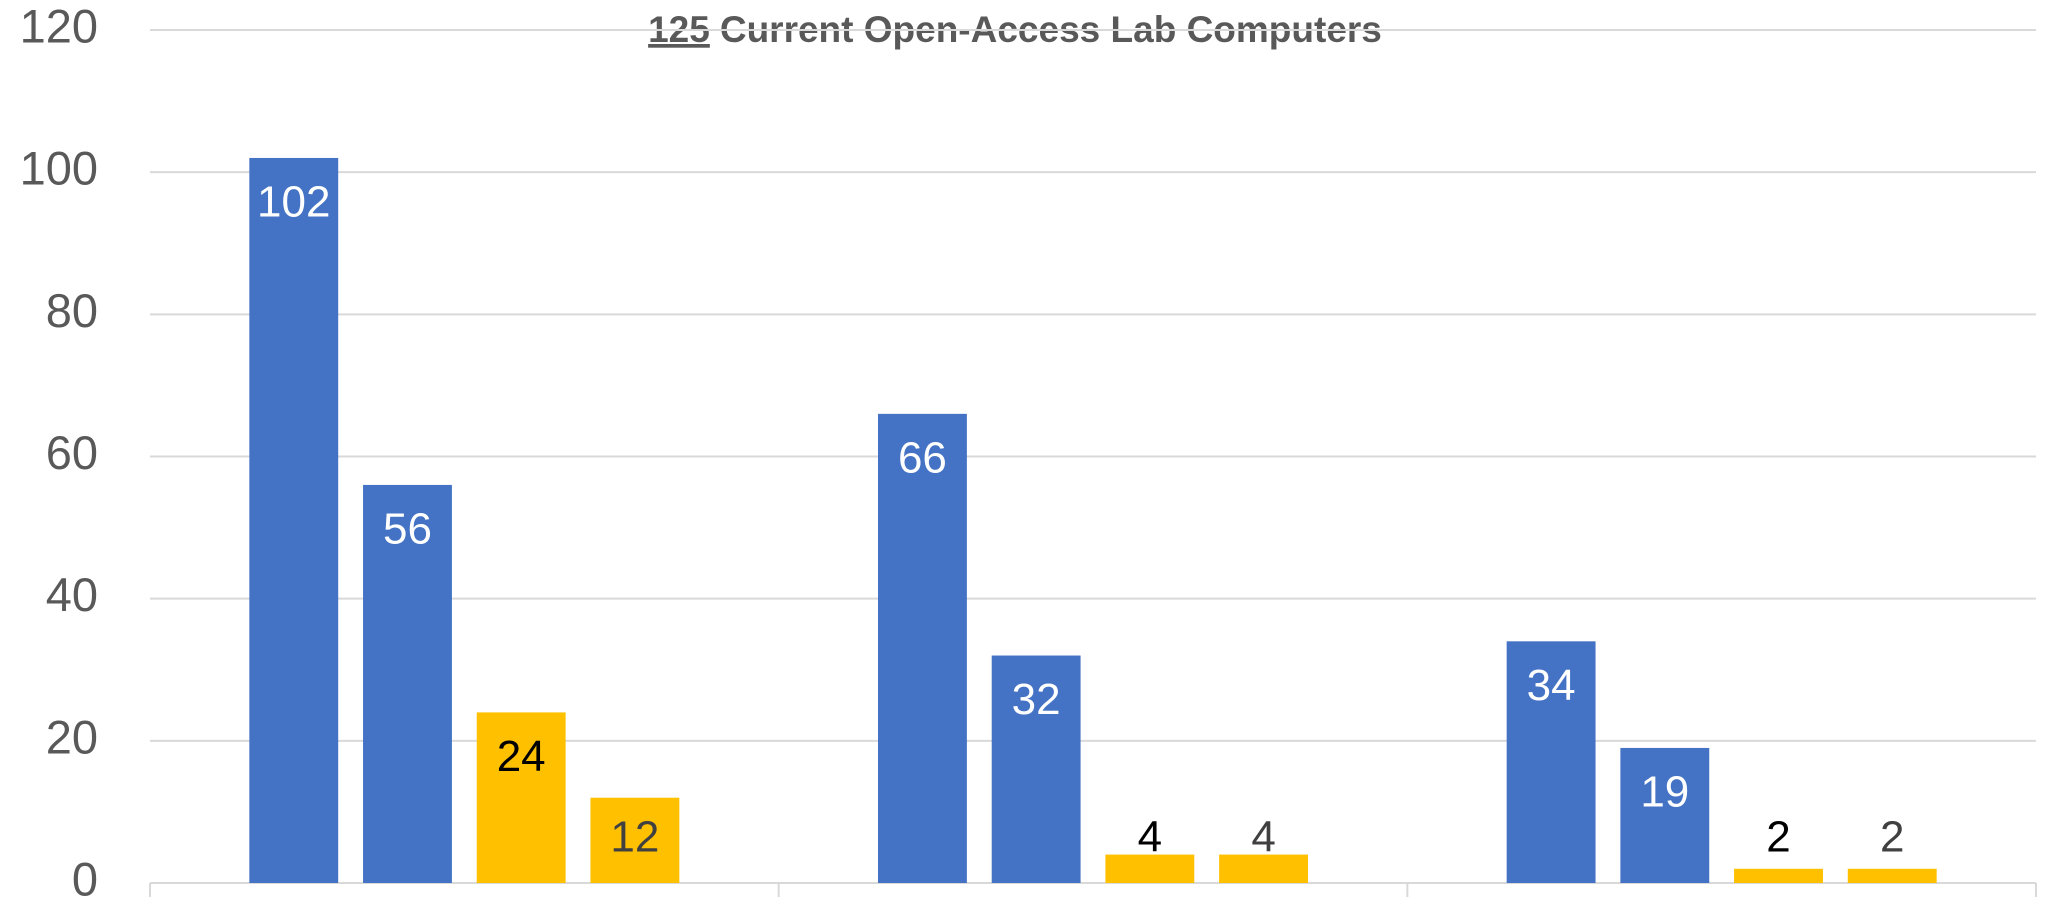 The image size is (2049, 901). What do you see at coordinates (1036, 699) in the screenshot?
I see `data-label: 32` at bounding box center [1036, 699].